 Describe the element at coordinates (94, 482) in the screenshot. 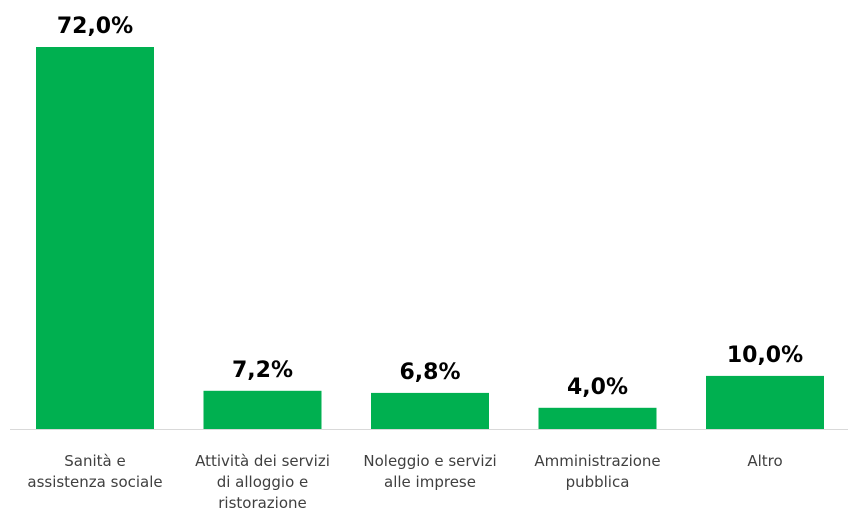

I see `category-label-line: assistenza sociale` at that location.